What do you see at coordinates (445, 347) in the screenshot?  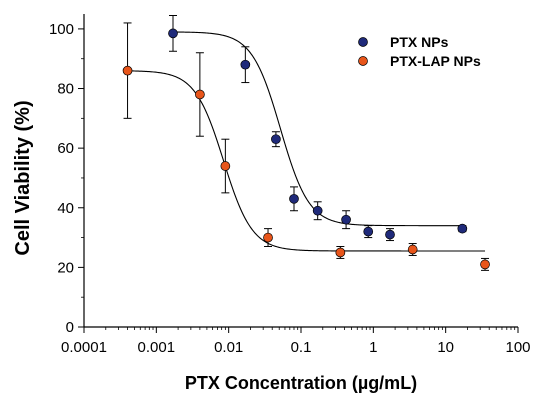 I see `x-tick-label: 10` at bounding box center [445, 347].